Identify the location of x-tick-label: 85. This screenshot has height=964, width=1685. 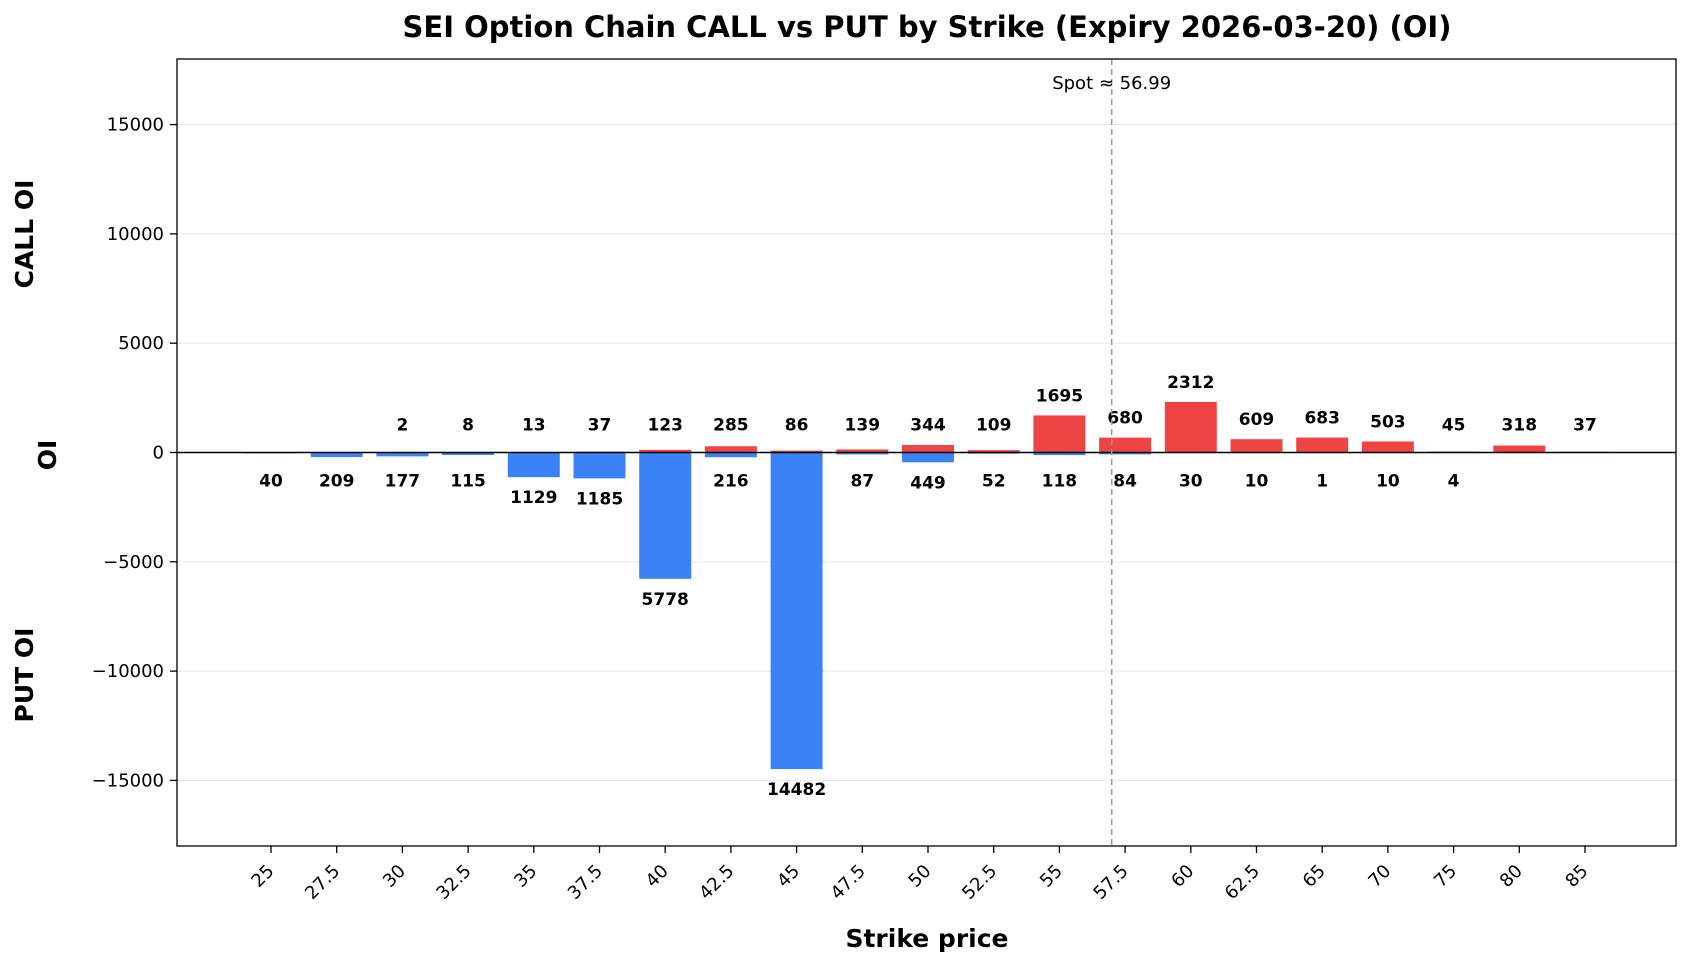
(1576, 876).